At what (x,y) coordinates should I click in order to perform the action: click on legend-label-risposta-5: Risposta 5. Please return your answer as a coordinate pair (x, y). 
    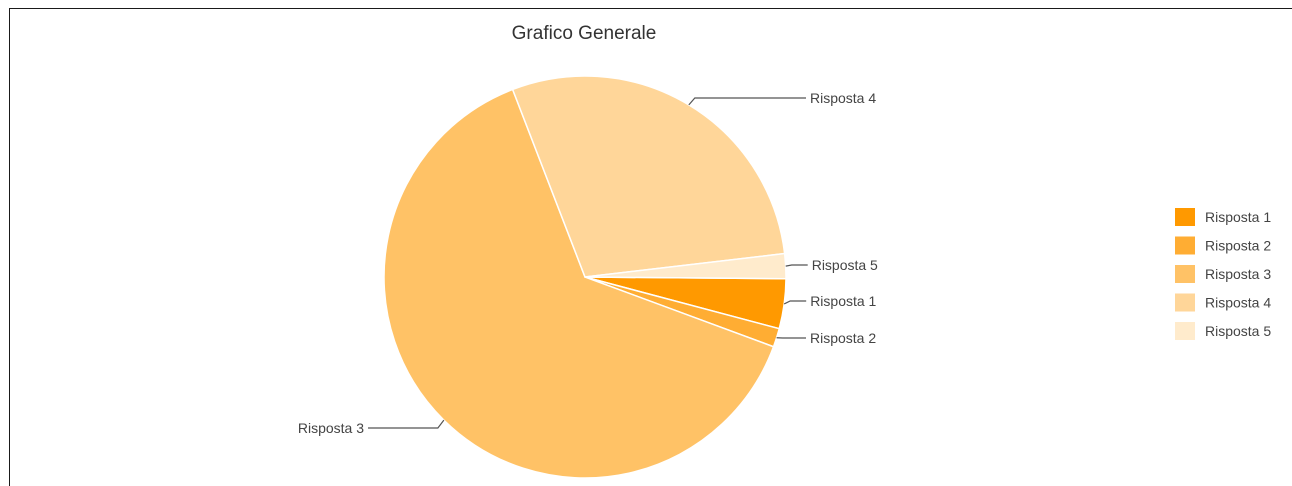
    Looking at the image, I should click on (1238, 331).